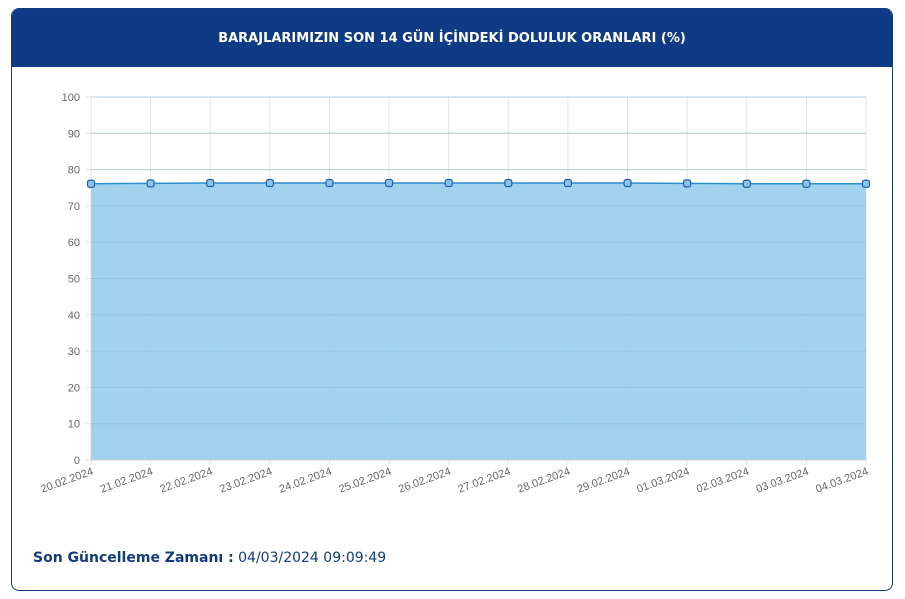  Describe the element at coordinates (74, 316) in the screenshot. I see `y-tick-label: 40` at that location.